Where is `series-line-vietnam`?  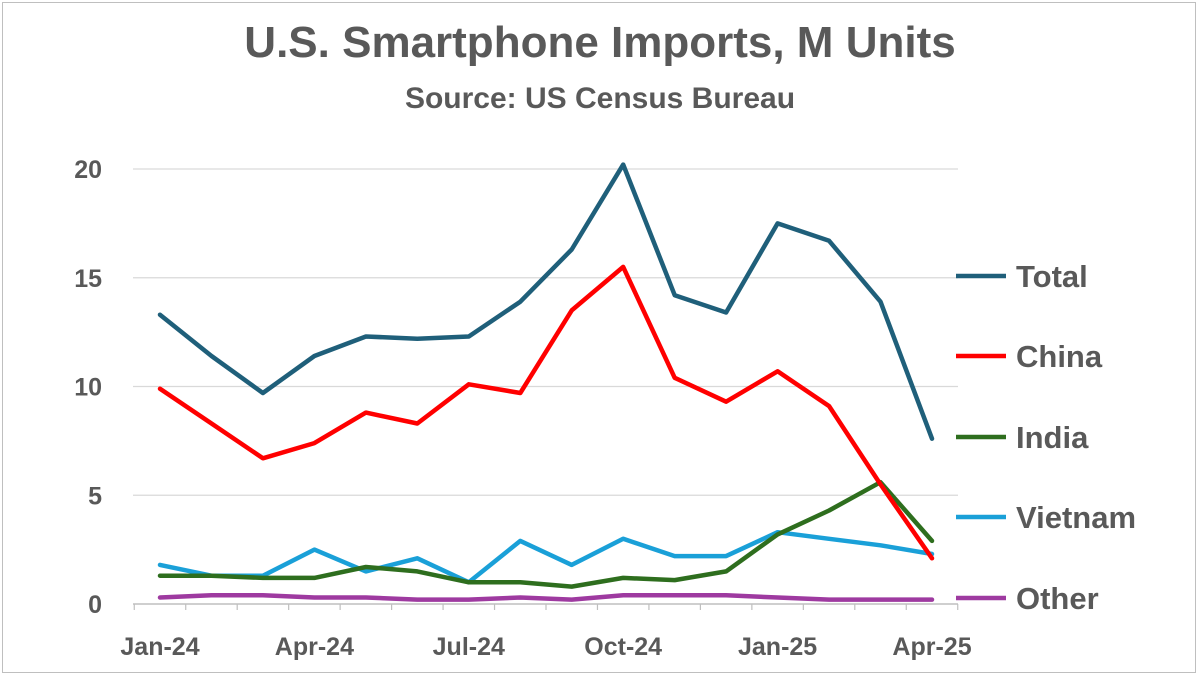 series-line-vietnam is located at coordinates (546, 557).